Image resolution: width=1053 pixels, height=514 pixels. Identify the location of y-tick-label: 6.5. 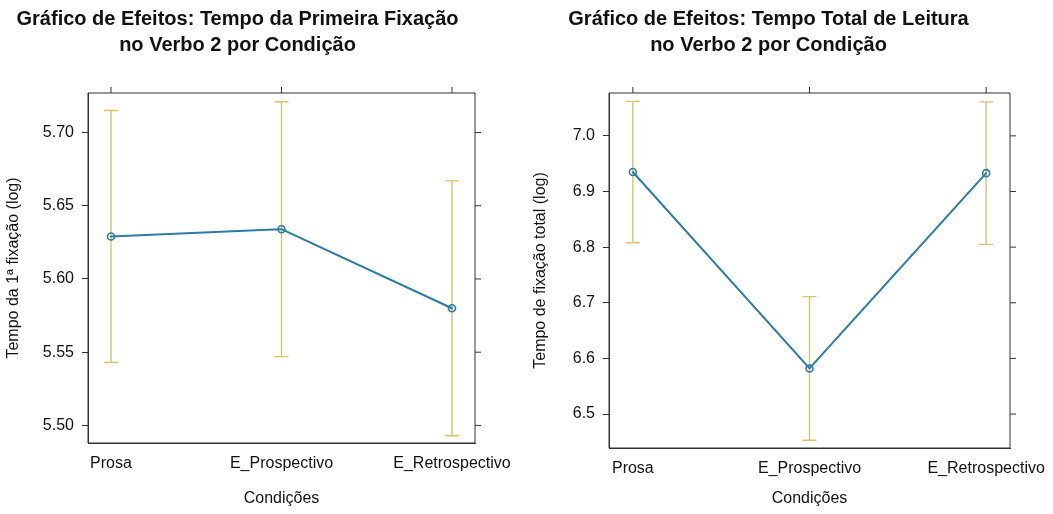
(584, 413).